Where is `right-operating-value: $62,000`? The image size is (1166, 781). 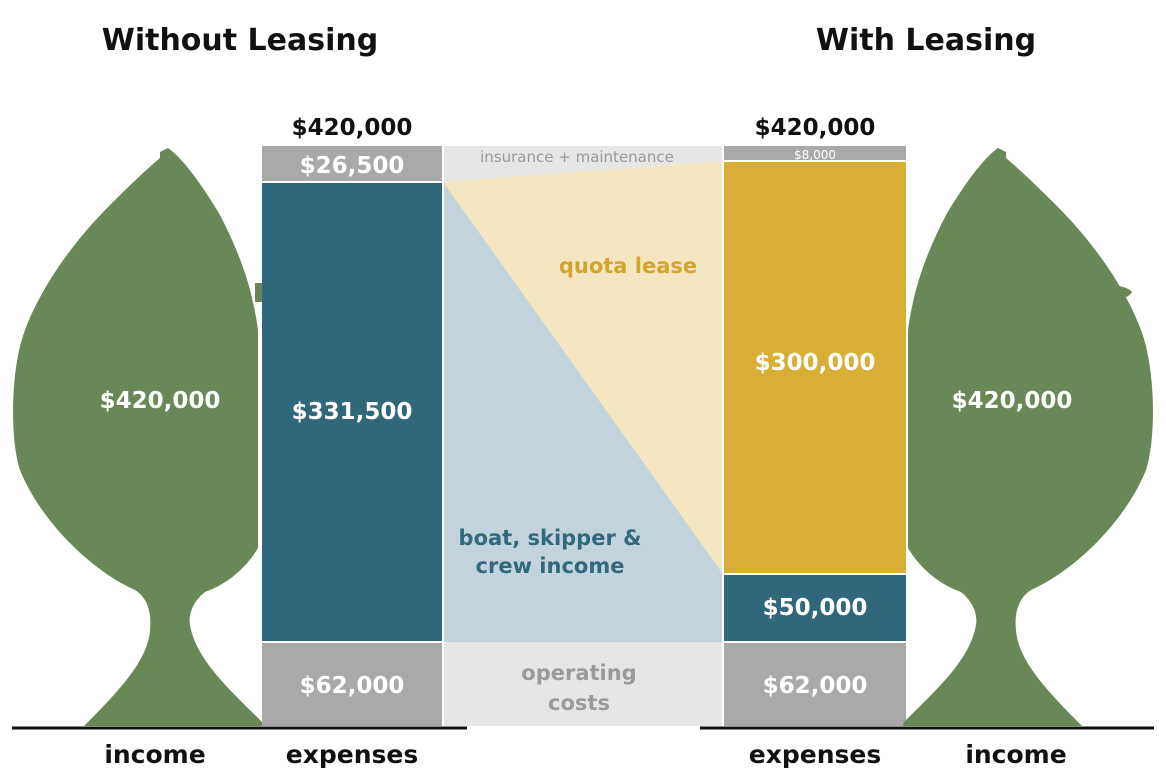
right-operating-value: $62,000 is located at coordinates (815, 686).